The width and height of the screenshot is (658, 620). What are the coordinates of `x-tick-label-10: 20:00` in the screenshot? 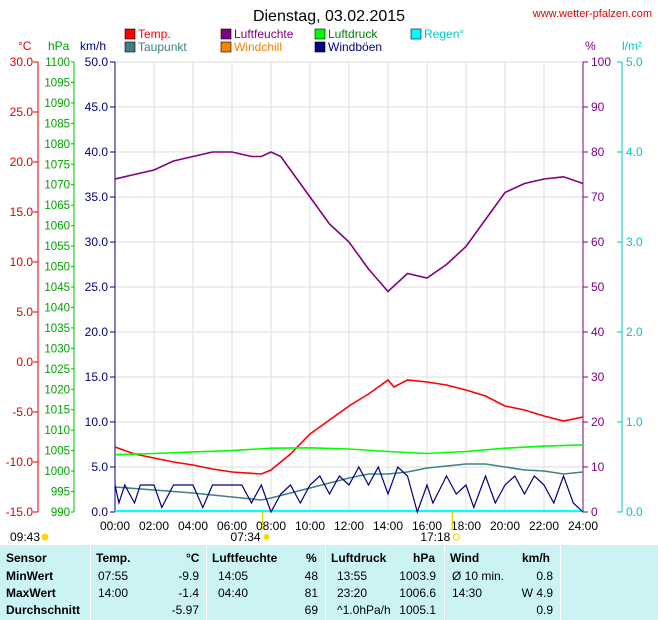 It's located at (505, 526).